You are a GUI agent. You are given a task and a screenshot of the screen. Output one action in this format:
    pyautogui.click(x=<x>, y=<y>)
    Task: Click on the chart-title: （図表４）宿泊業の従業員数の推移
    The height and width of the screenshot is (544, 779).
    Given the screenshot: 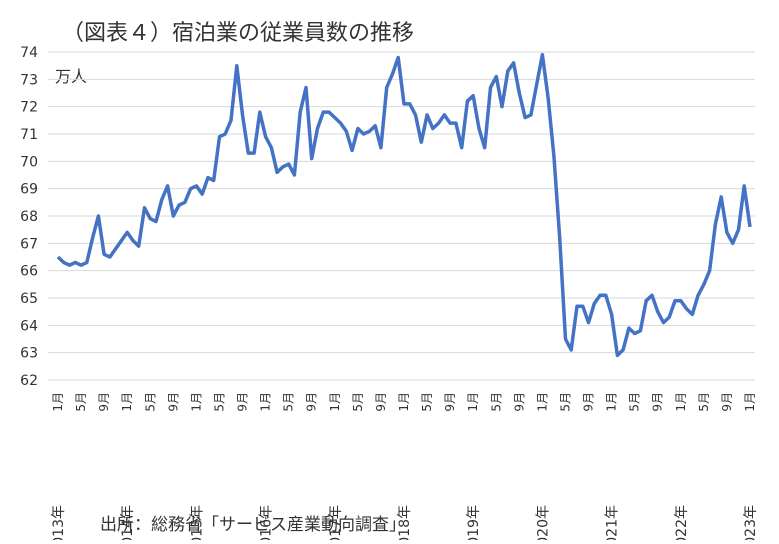 What is the action you would take?
    pyautogui.click(x=238, y=33)
    